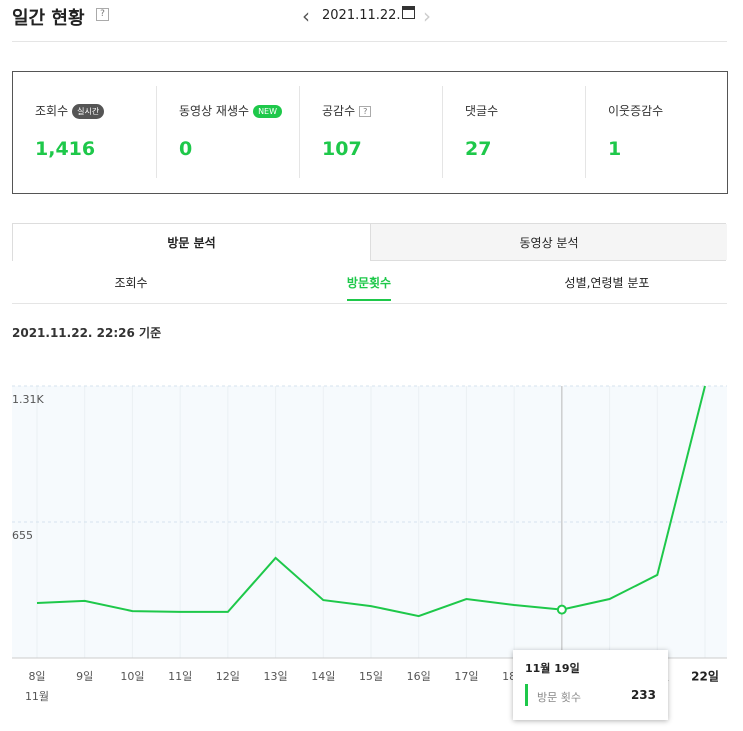 The width and height of the screenshot is (743, 731). What do you see at coordinates (657, 132) in the screenshot?
I see `stat-card: 이웃증감수 1` at bounding box center [657, 132].